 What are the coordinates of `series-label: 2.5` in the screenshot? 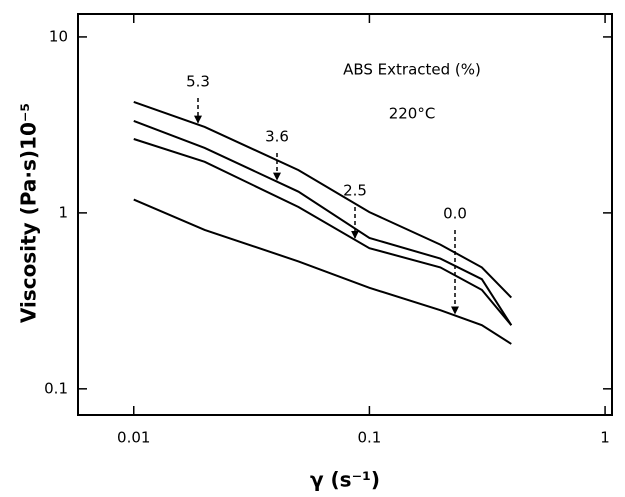 It's located at (355, 191).